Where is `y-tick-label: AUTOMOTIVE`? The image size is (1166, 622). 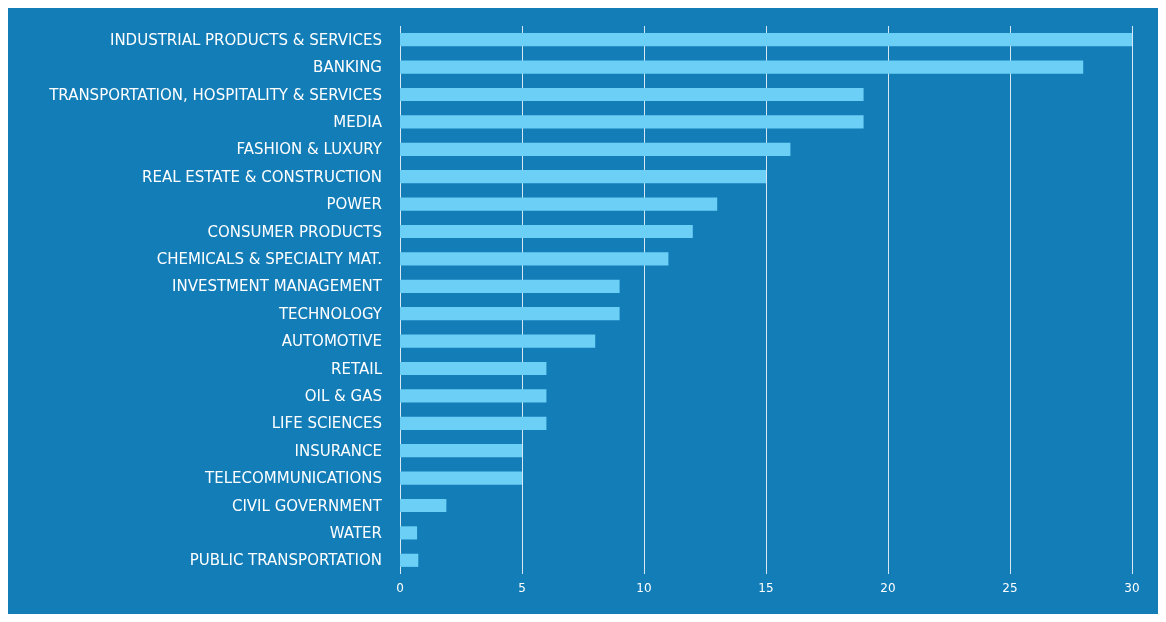 y-tick-label: AUTOMOTIVE is located at coordinates (331, 341).